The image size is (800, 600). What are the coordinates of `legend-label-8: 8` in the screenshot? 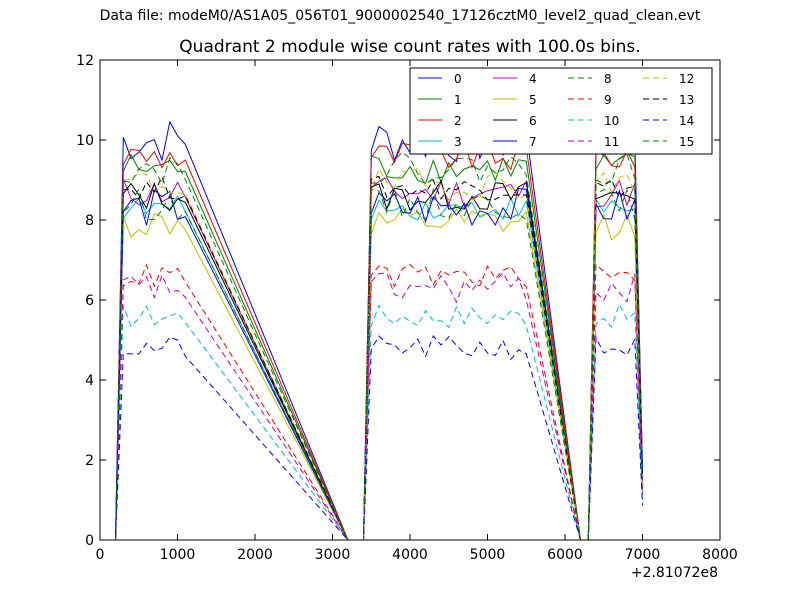 It's located at (608, 79).